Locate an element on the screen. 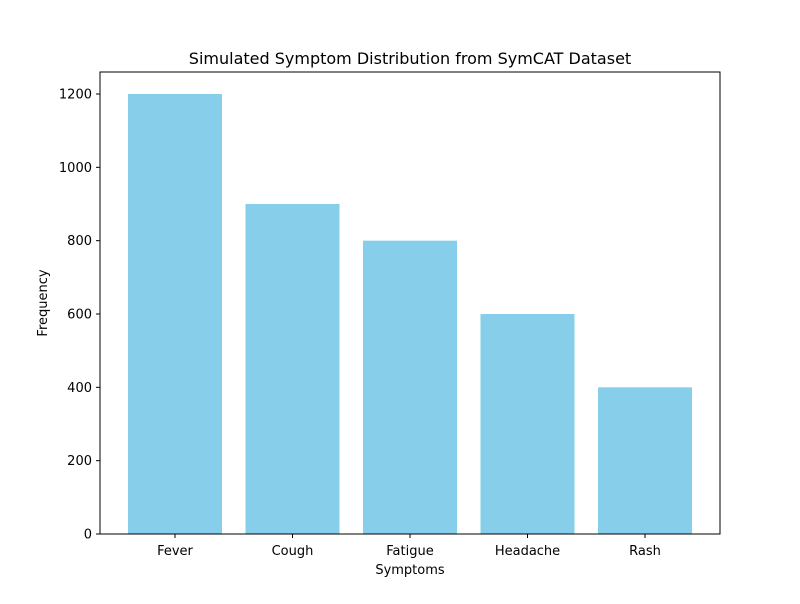 Image resolution: width=800 pixels, height=604 pixels. bar-fever is located at coordinates (175, 314).